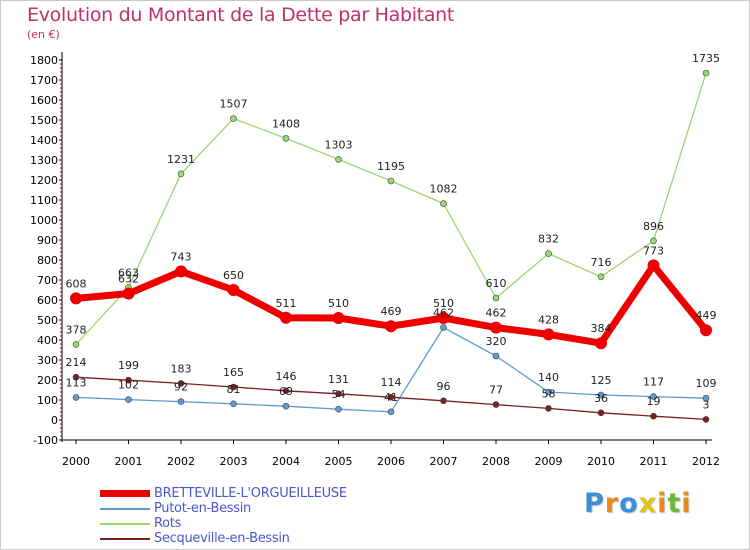 The height and width of the screenshot is (550, 750). What do you see at coordinates (706, 461) in the screenshot?
I see `x-tick-label: 2012` at bounding box center [706, 461].